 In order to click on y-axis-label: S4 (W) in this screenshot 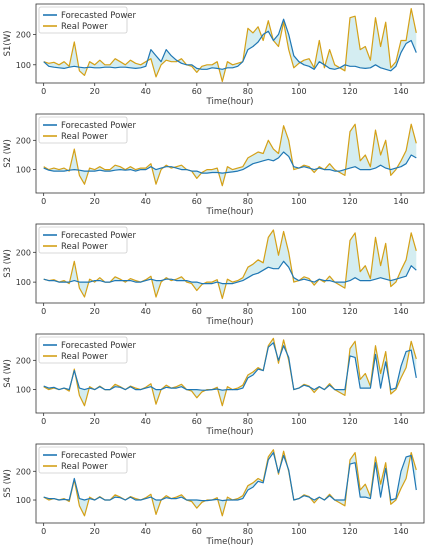, I will do `click(8, 373)`.